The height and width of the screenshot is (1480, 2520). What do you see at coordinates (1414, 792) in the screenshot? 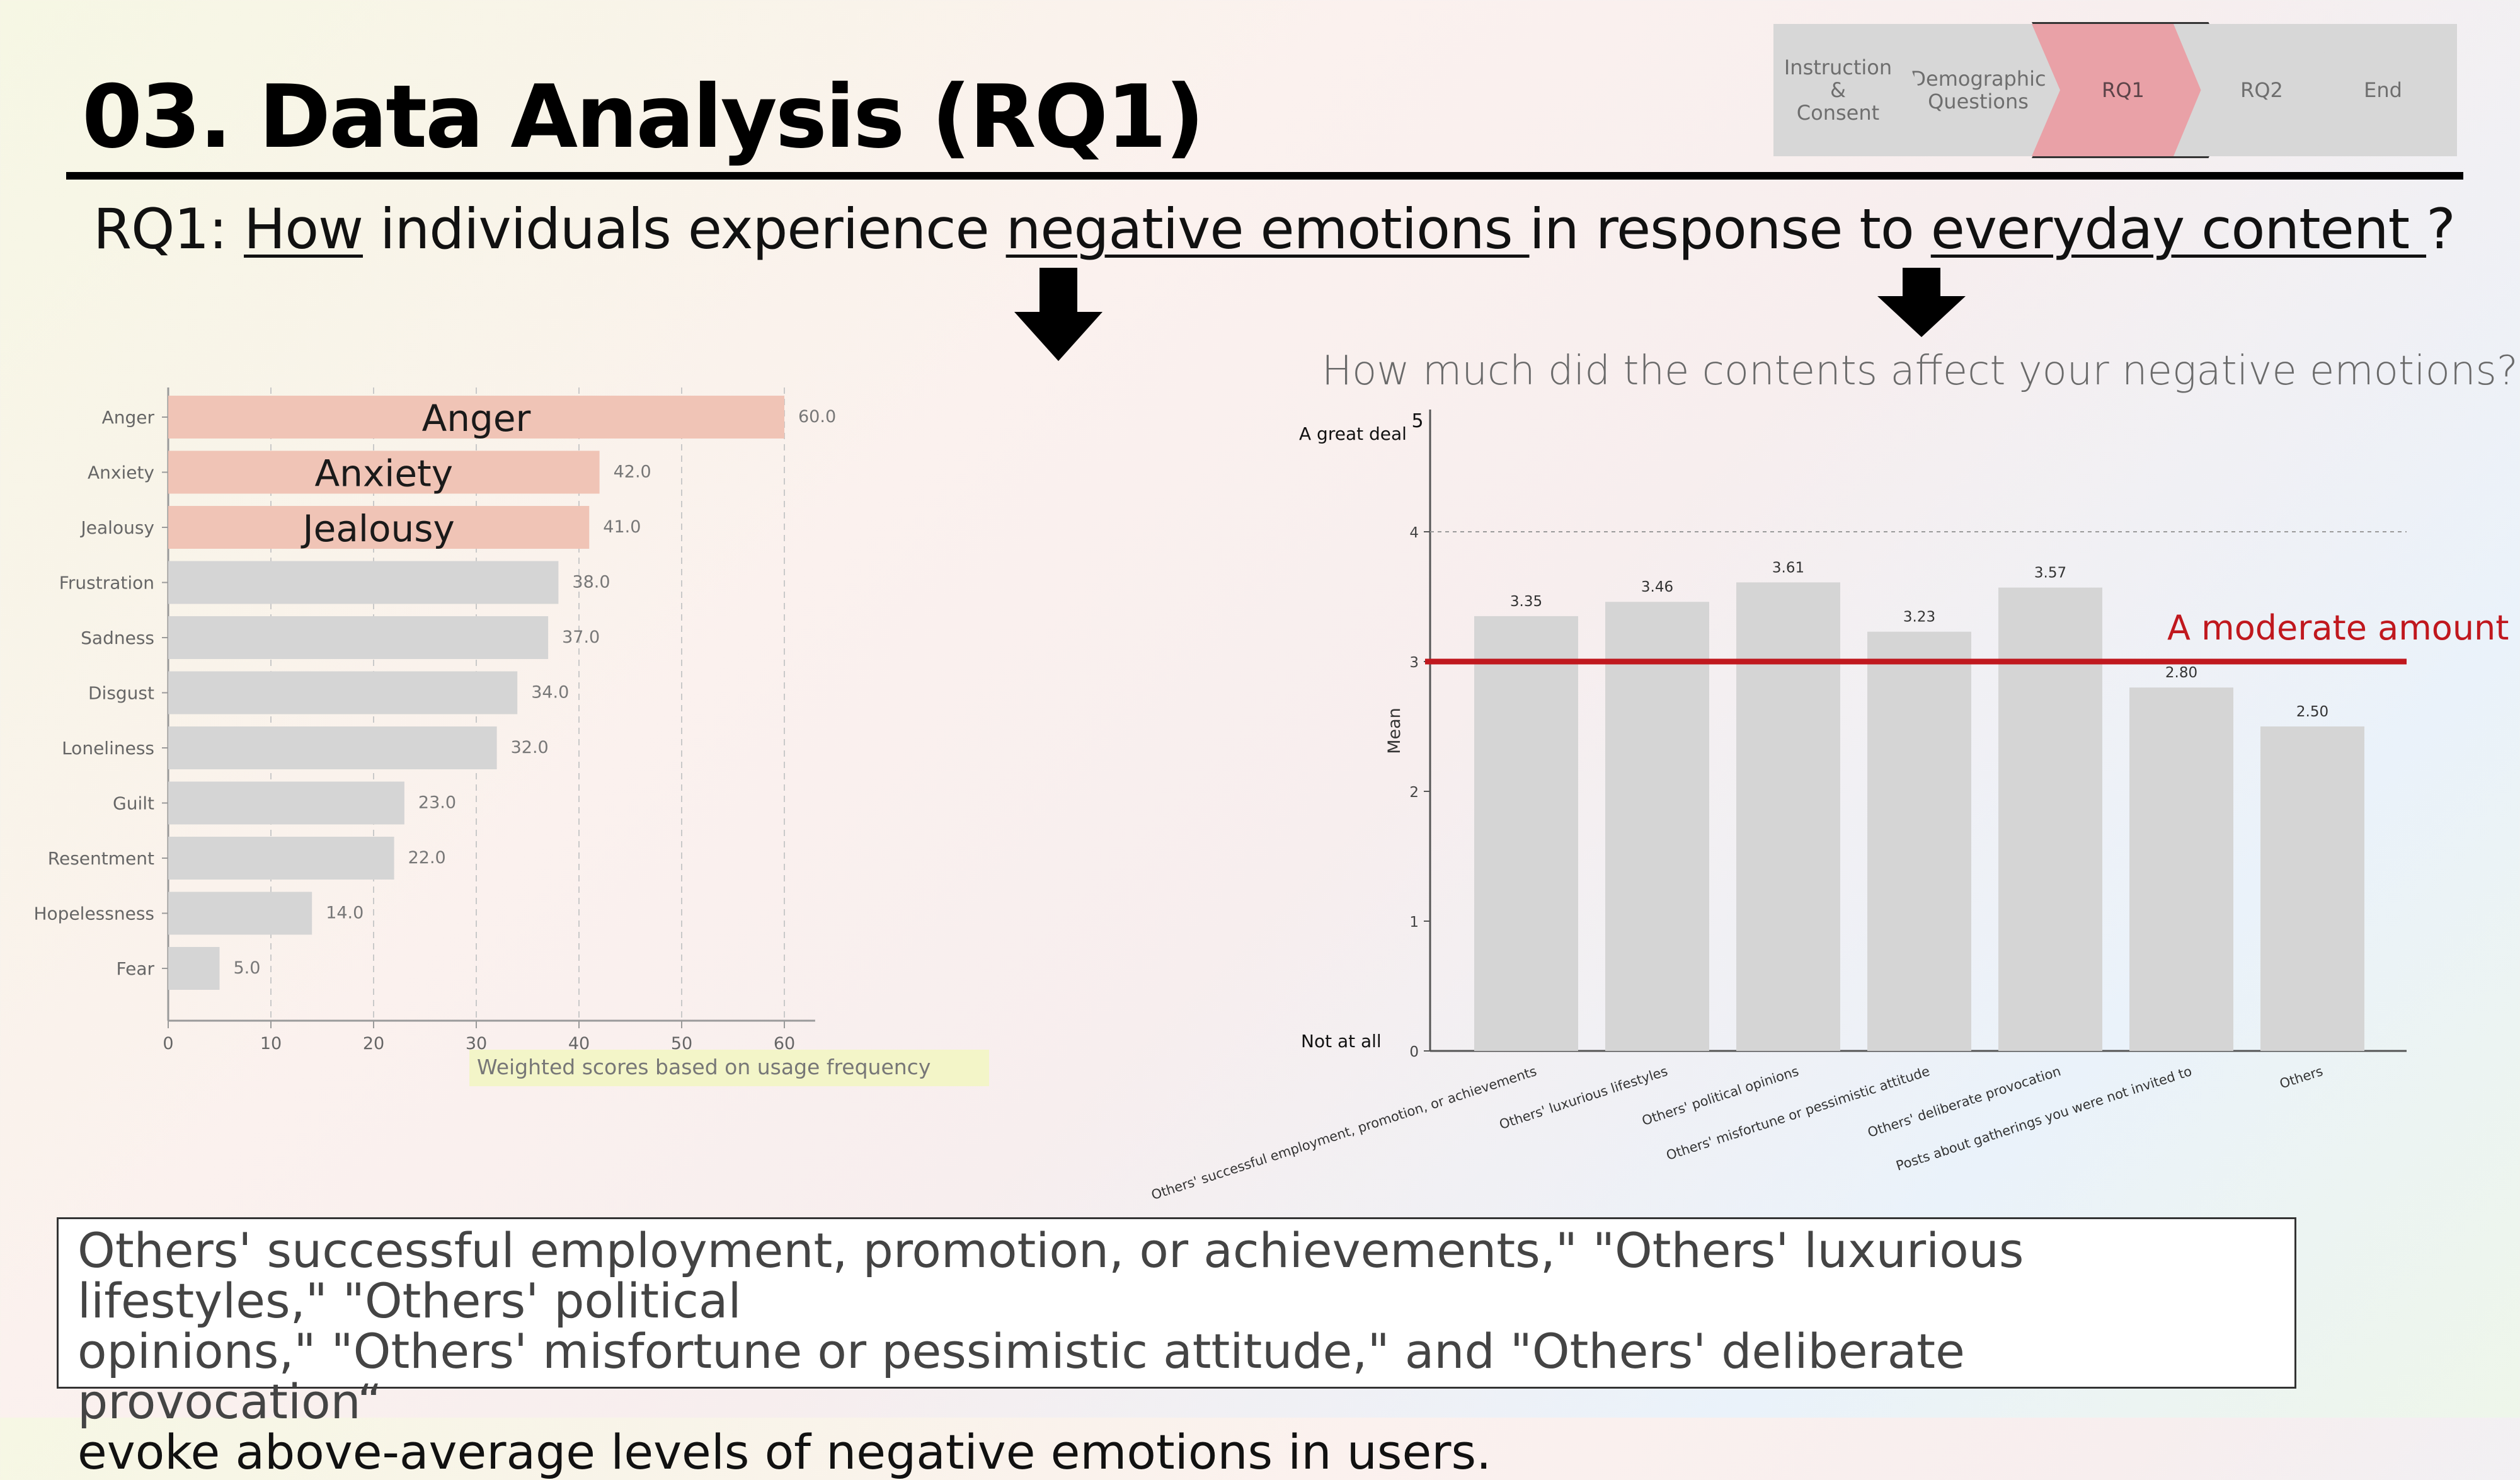
I see `chart2-y-tick-label: 2` at bounding box center [1414, 792].